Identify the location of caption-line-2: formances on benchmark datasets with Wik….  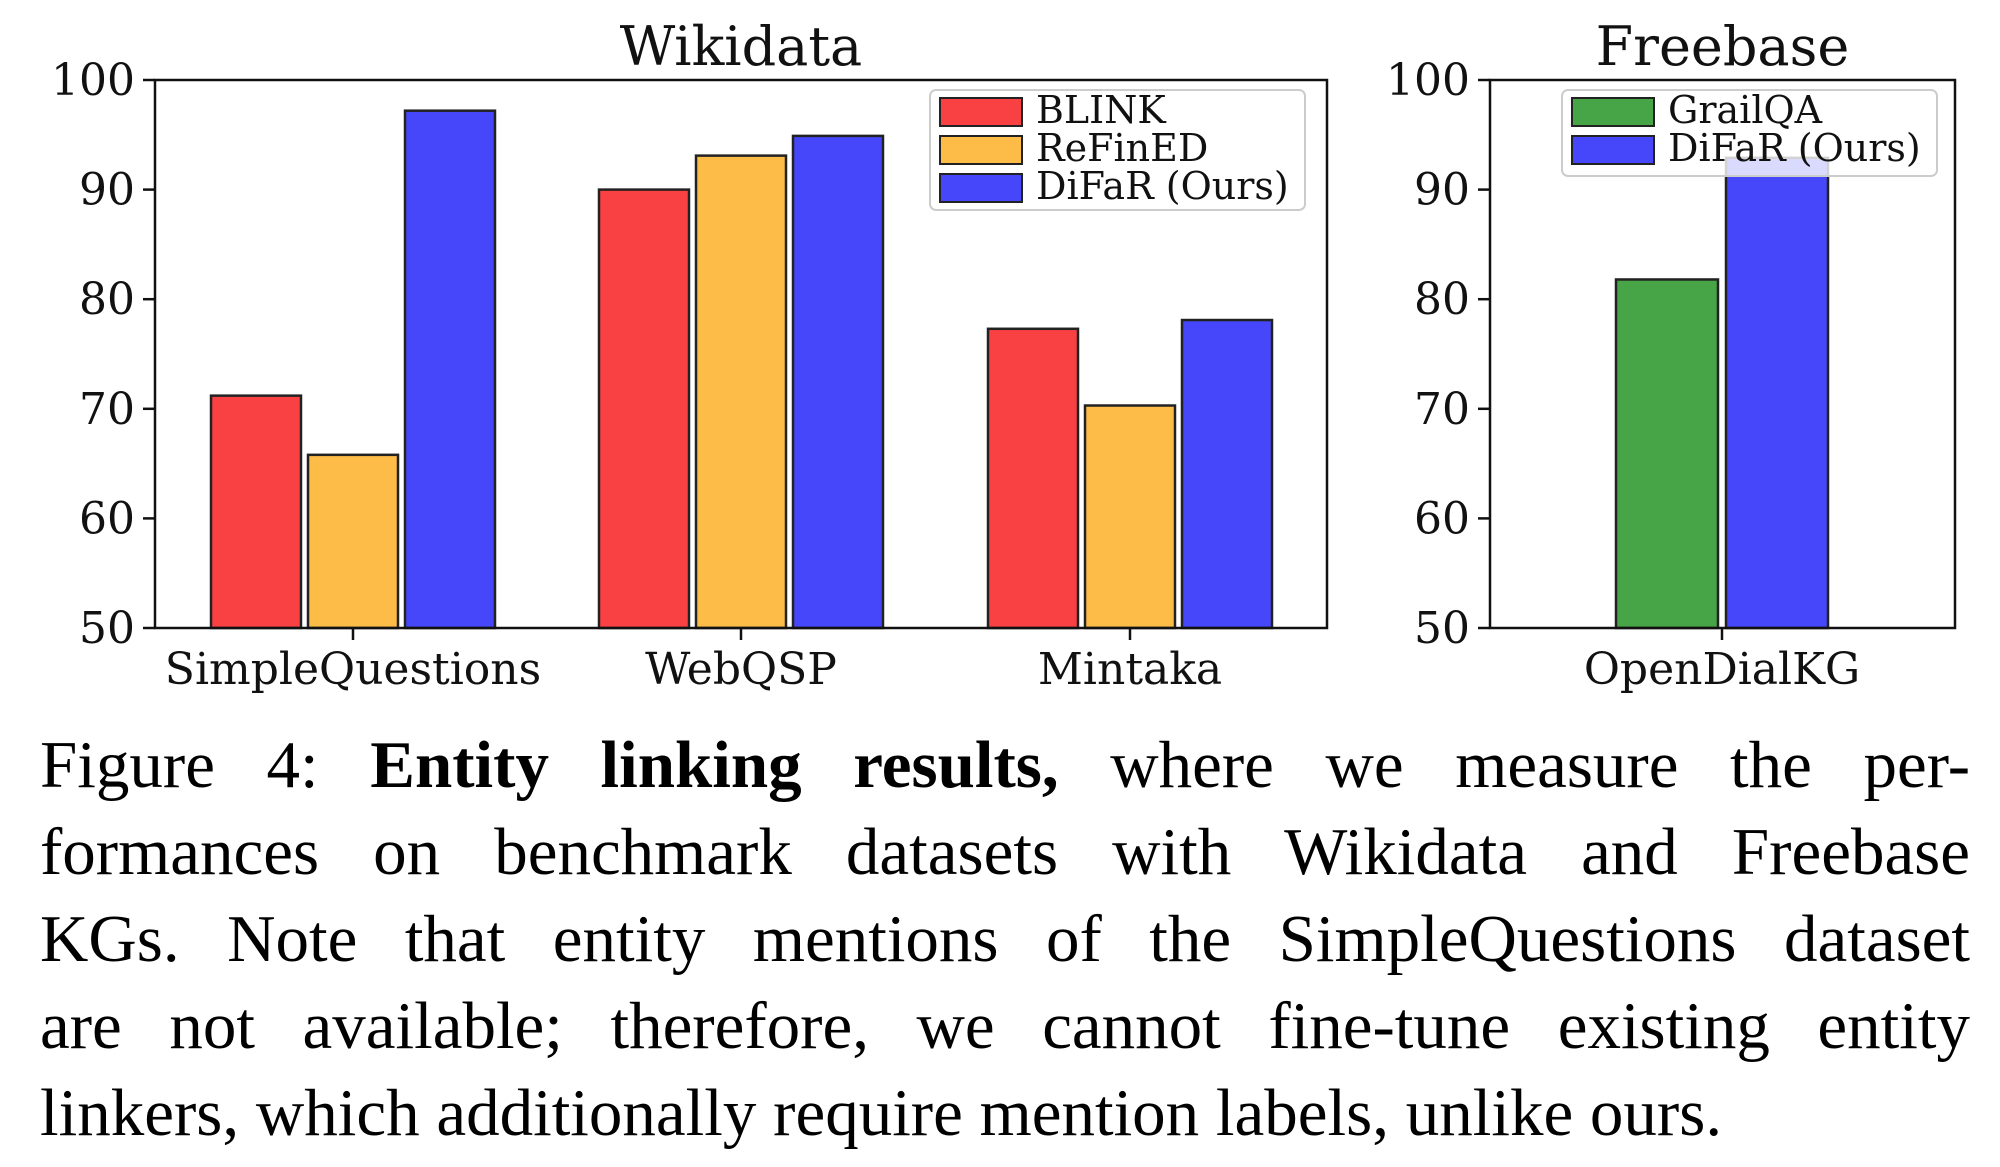
(1005, 852).